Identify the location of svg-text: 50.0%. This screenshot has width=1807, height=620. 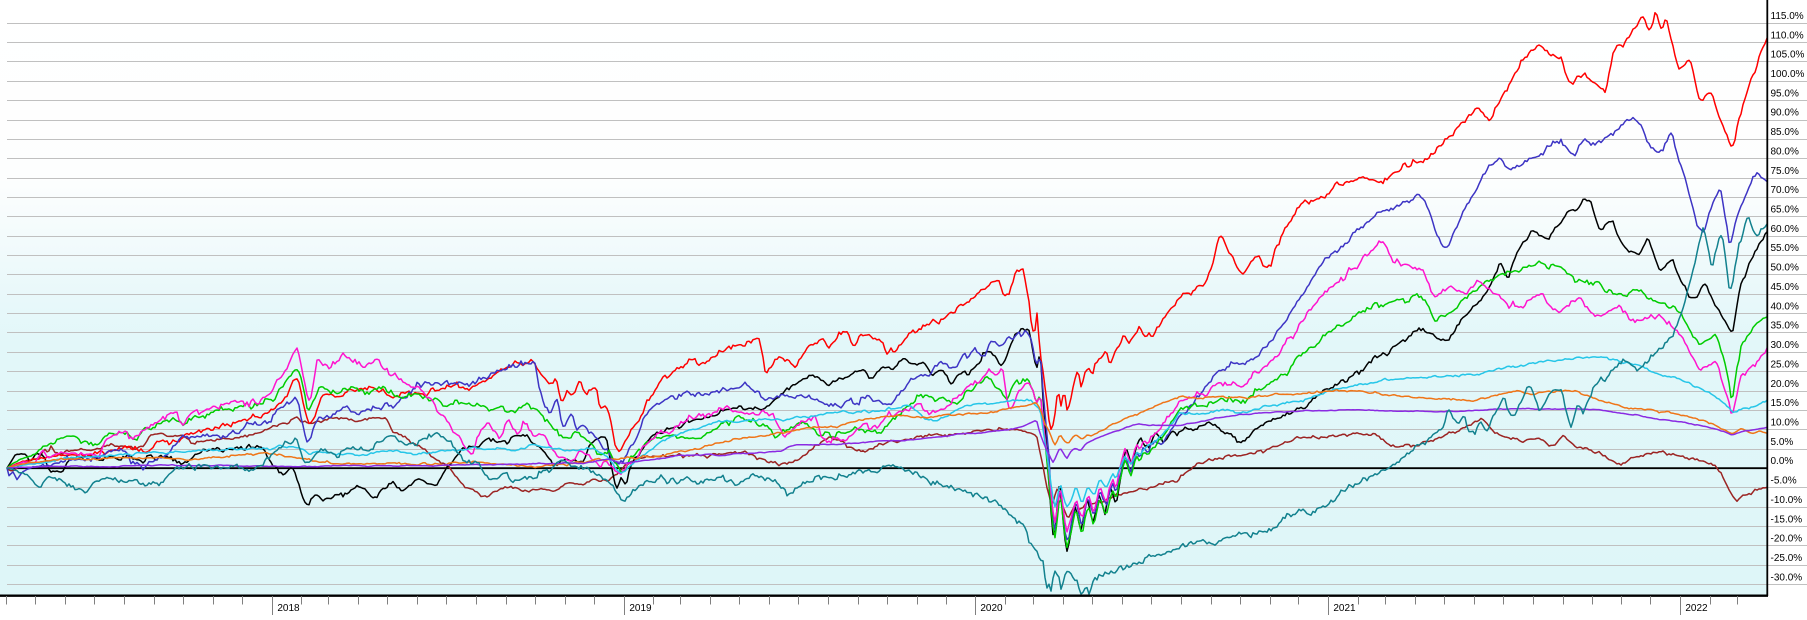
(1785, 268).